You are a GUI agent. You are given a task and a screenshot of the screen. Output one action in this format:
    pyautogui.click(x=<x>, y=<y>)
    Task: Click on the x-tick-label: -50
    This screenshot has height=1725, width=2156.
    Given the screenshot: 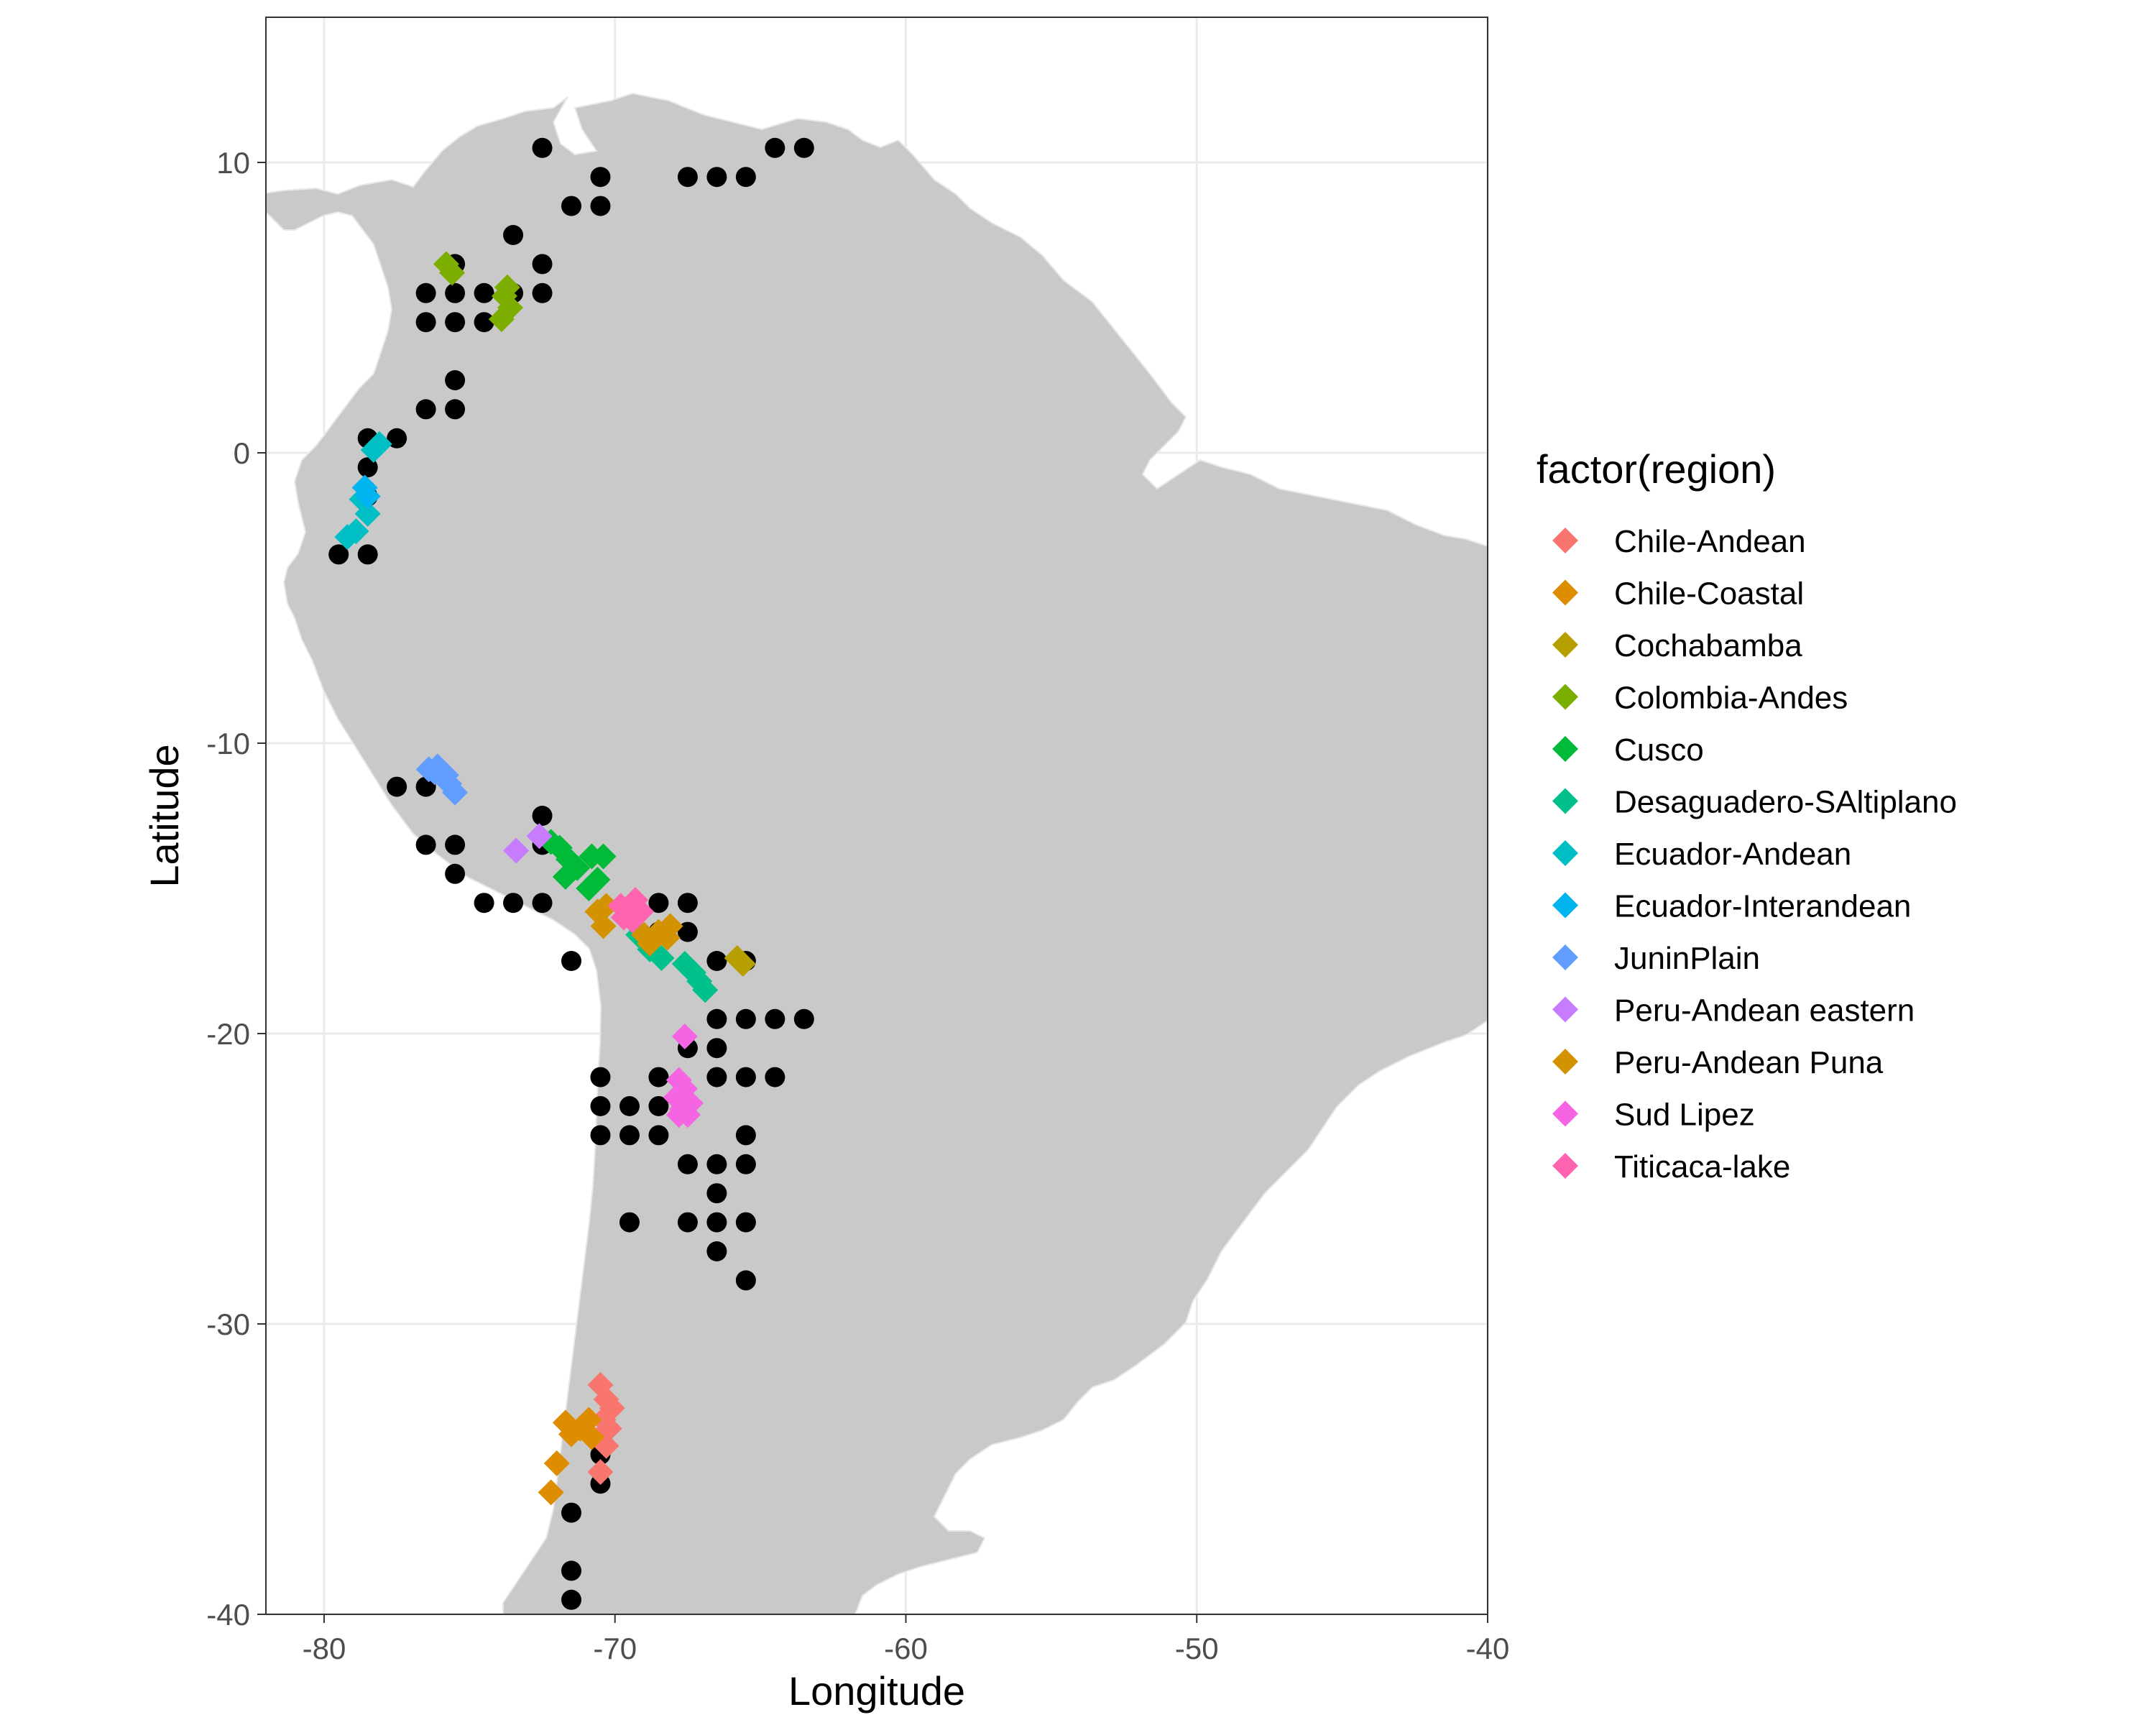 What is the action you would take?
    pyautogui.click(x=1197, y=1648)
    